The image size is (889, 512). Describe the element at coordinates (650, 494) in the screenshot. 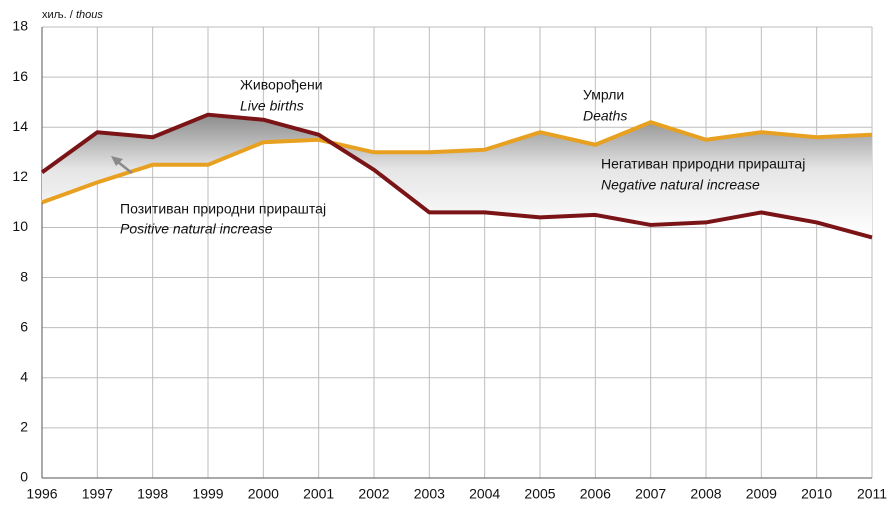

I see `x-tick-label: 2007` at that location.